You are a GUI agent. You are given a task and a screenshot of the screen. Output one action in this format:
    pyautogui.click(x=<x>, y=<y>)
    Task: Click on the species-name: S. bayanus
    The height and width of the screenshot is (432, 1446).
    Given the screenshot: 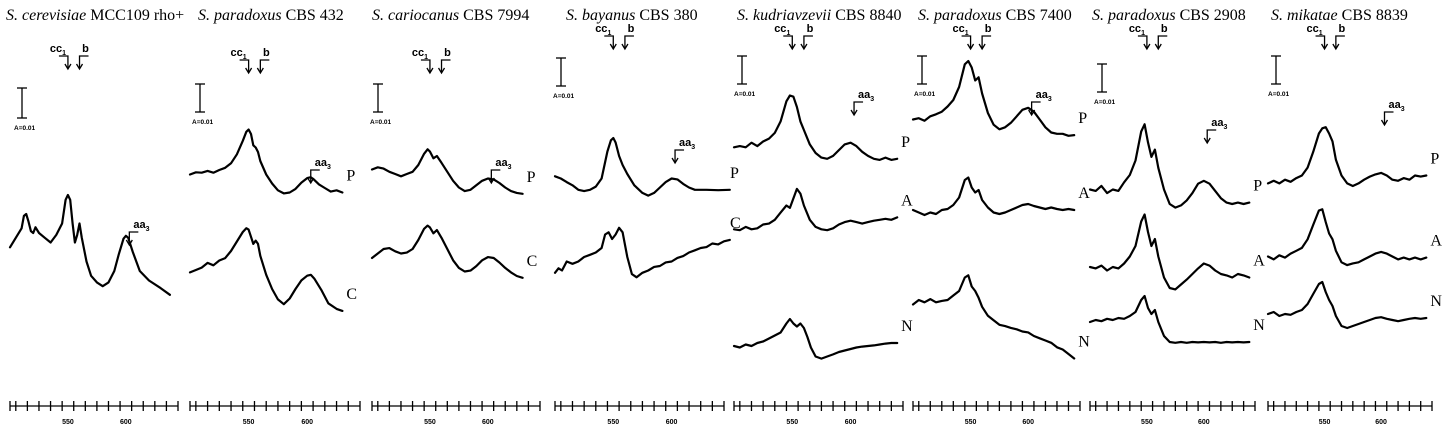 What is the action you would take?
    pyautogui.click(x=600, y=15)
    